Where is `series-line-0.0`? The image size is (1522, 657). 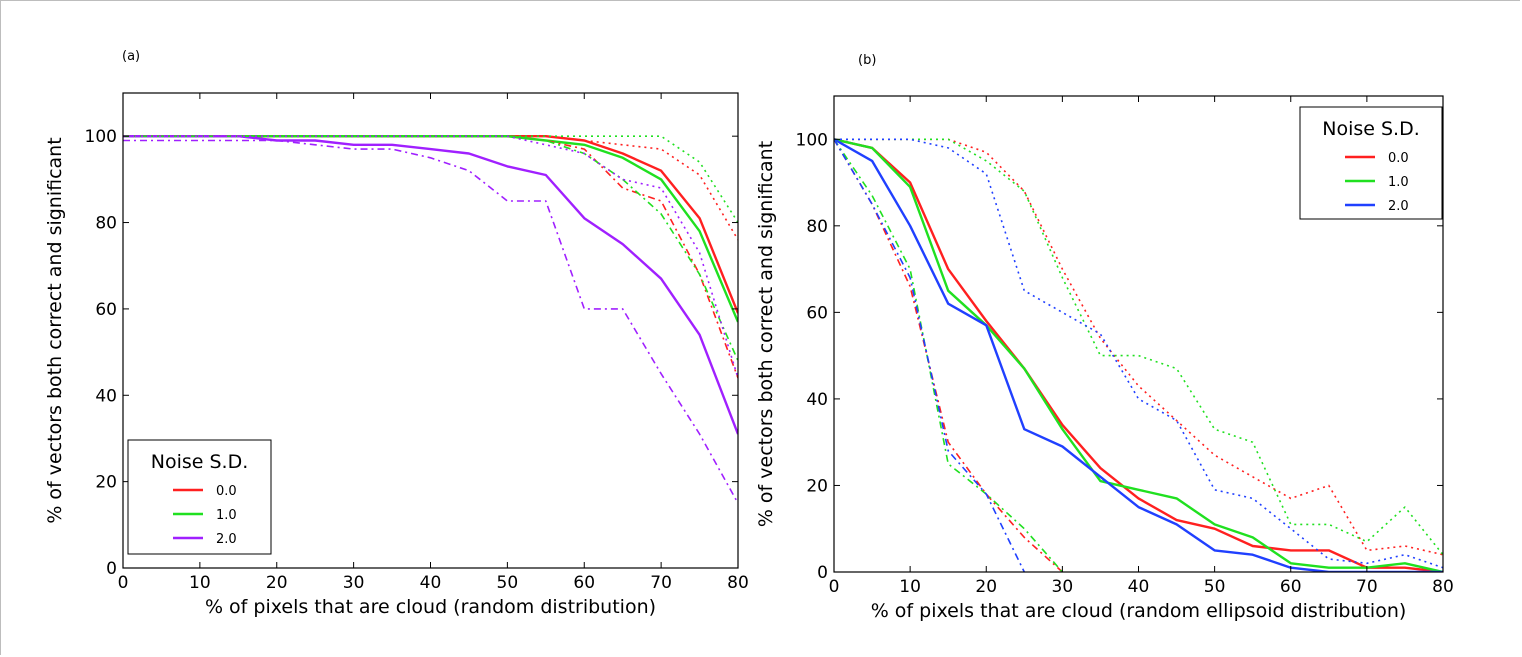
series-line-0.0 is located at coordinates (430, 224).